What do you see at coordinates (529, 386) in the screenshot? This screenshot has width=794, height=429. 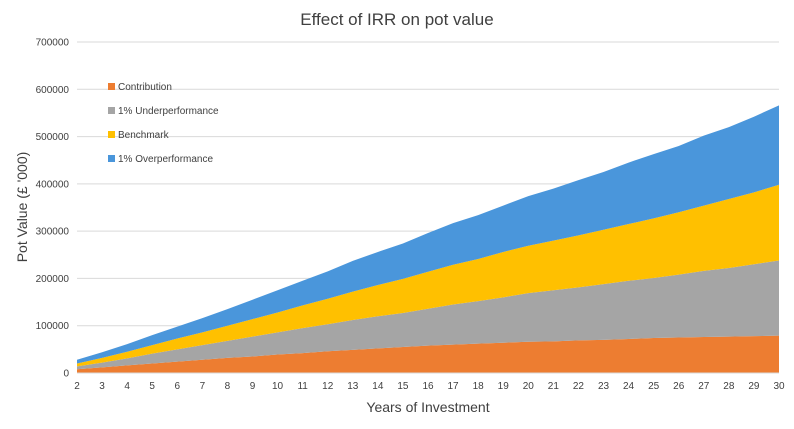 I see `x-tick-label: 20` at bounding box center [529, 386].